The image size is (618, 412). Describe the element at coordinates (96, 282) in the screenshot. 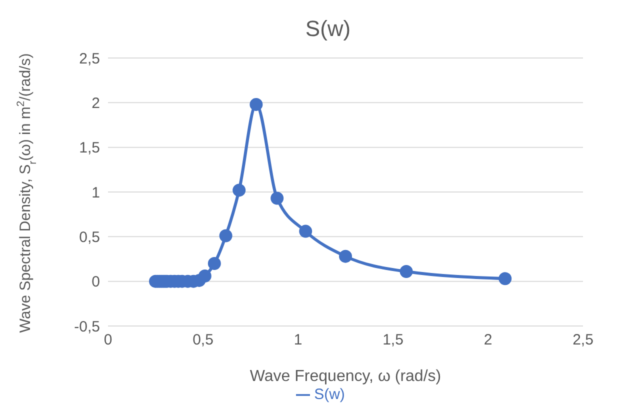

I see `y-tick-label: 0` at that location.